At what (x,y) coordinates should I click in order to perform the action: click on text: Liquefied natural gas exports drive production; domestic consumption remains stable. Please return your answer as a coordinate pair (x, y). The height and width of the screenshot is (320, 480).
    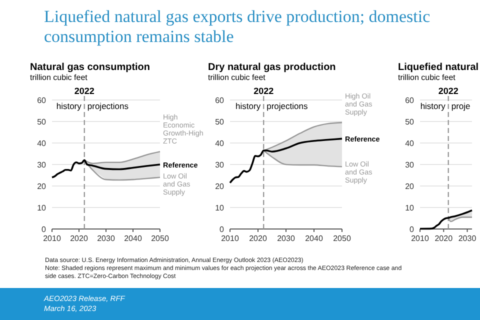
    Looking at the image, I should click on (237, 26).